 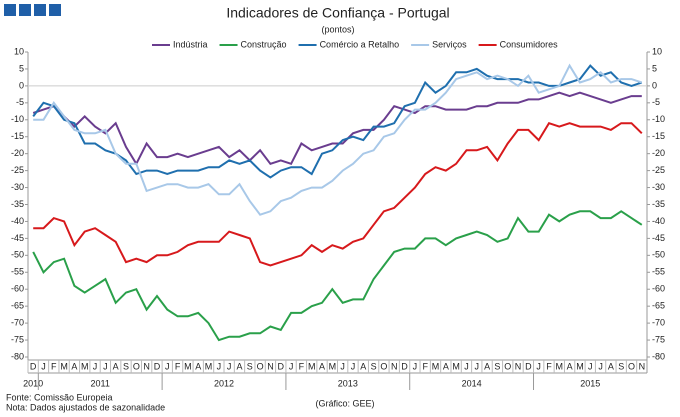 What do you see at coordinates (658, 306) in the screenshot?
I see `y2-tick-label: -65` at bounding box center [658, 306].